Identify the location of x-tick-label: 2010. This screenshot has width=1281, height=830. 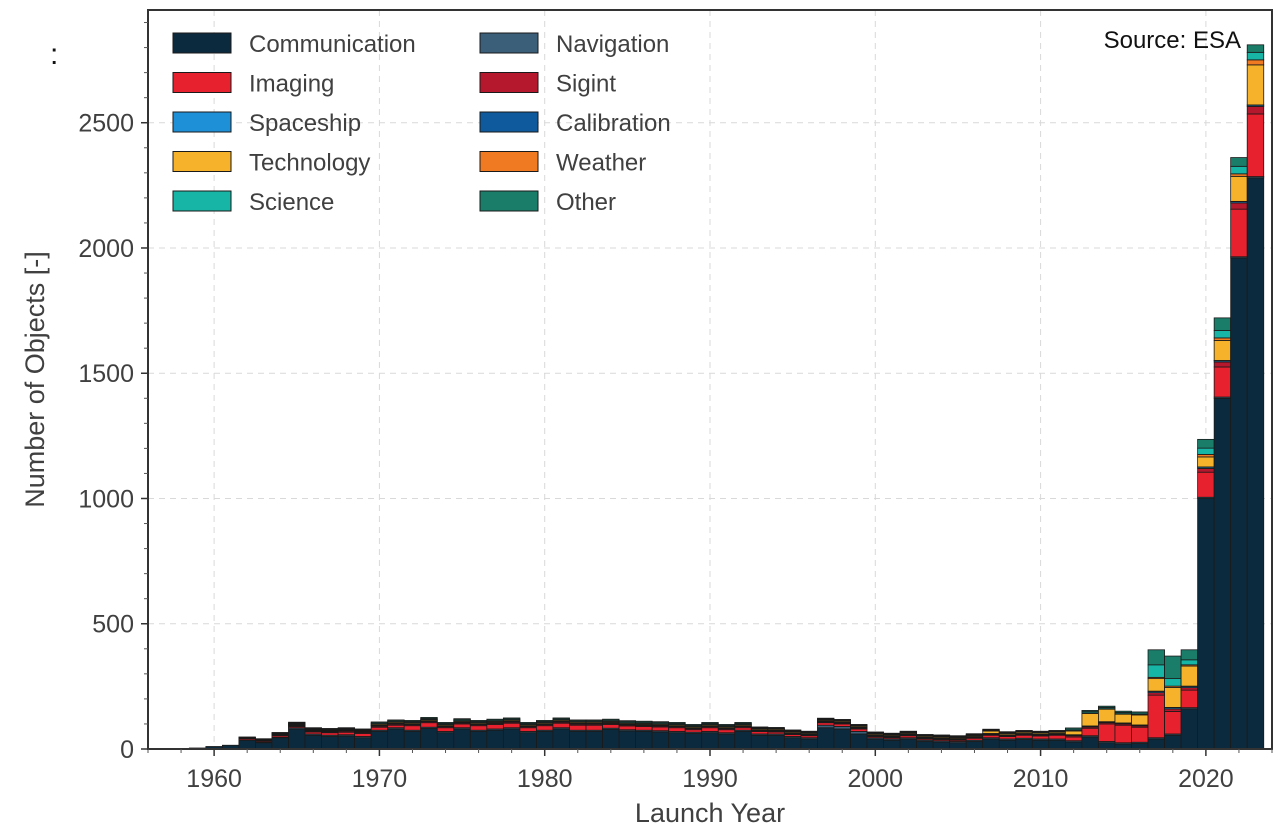
(1041, 779).